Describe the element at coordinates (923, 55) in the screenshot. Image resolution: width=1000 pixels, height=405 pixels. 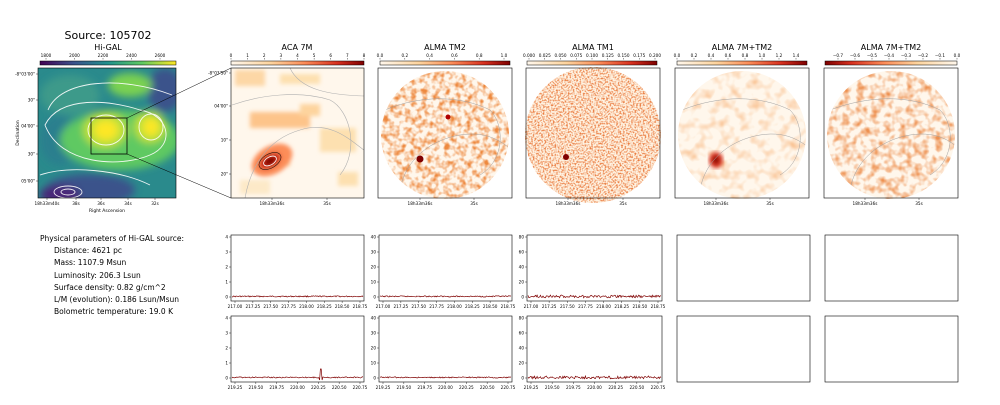
I see `colorbar-tick-label: −0.2` at that location.